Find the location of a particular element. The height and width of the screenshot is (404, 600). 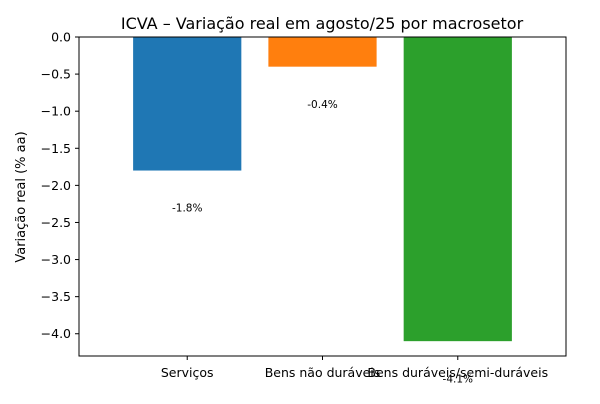

y-tick-label: −2.5 is located at coordinates (56, 222).